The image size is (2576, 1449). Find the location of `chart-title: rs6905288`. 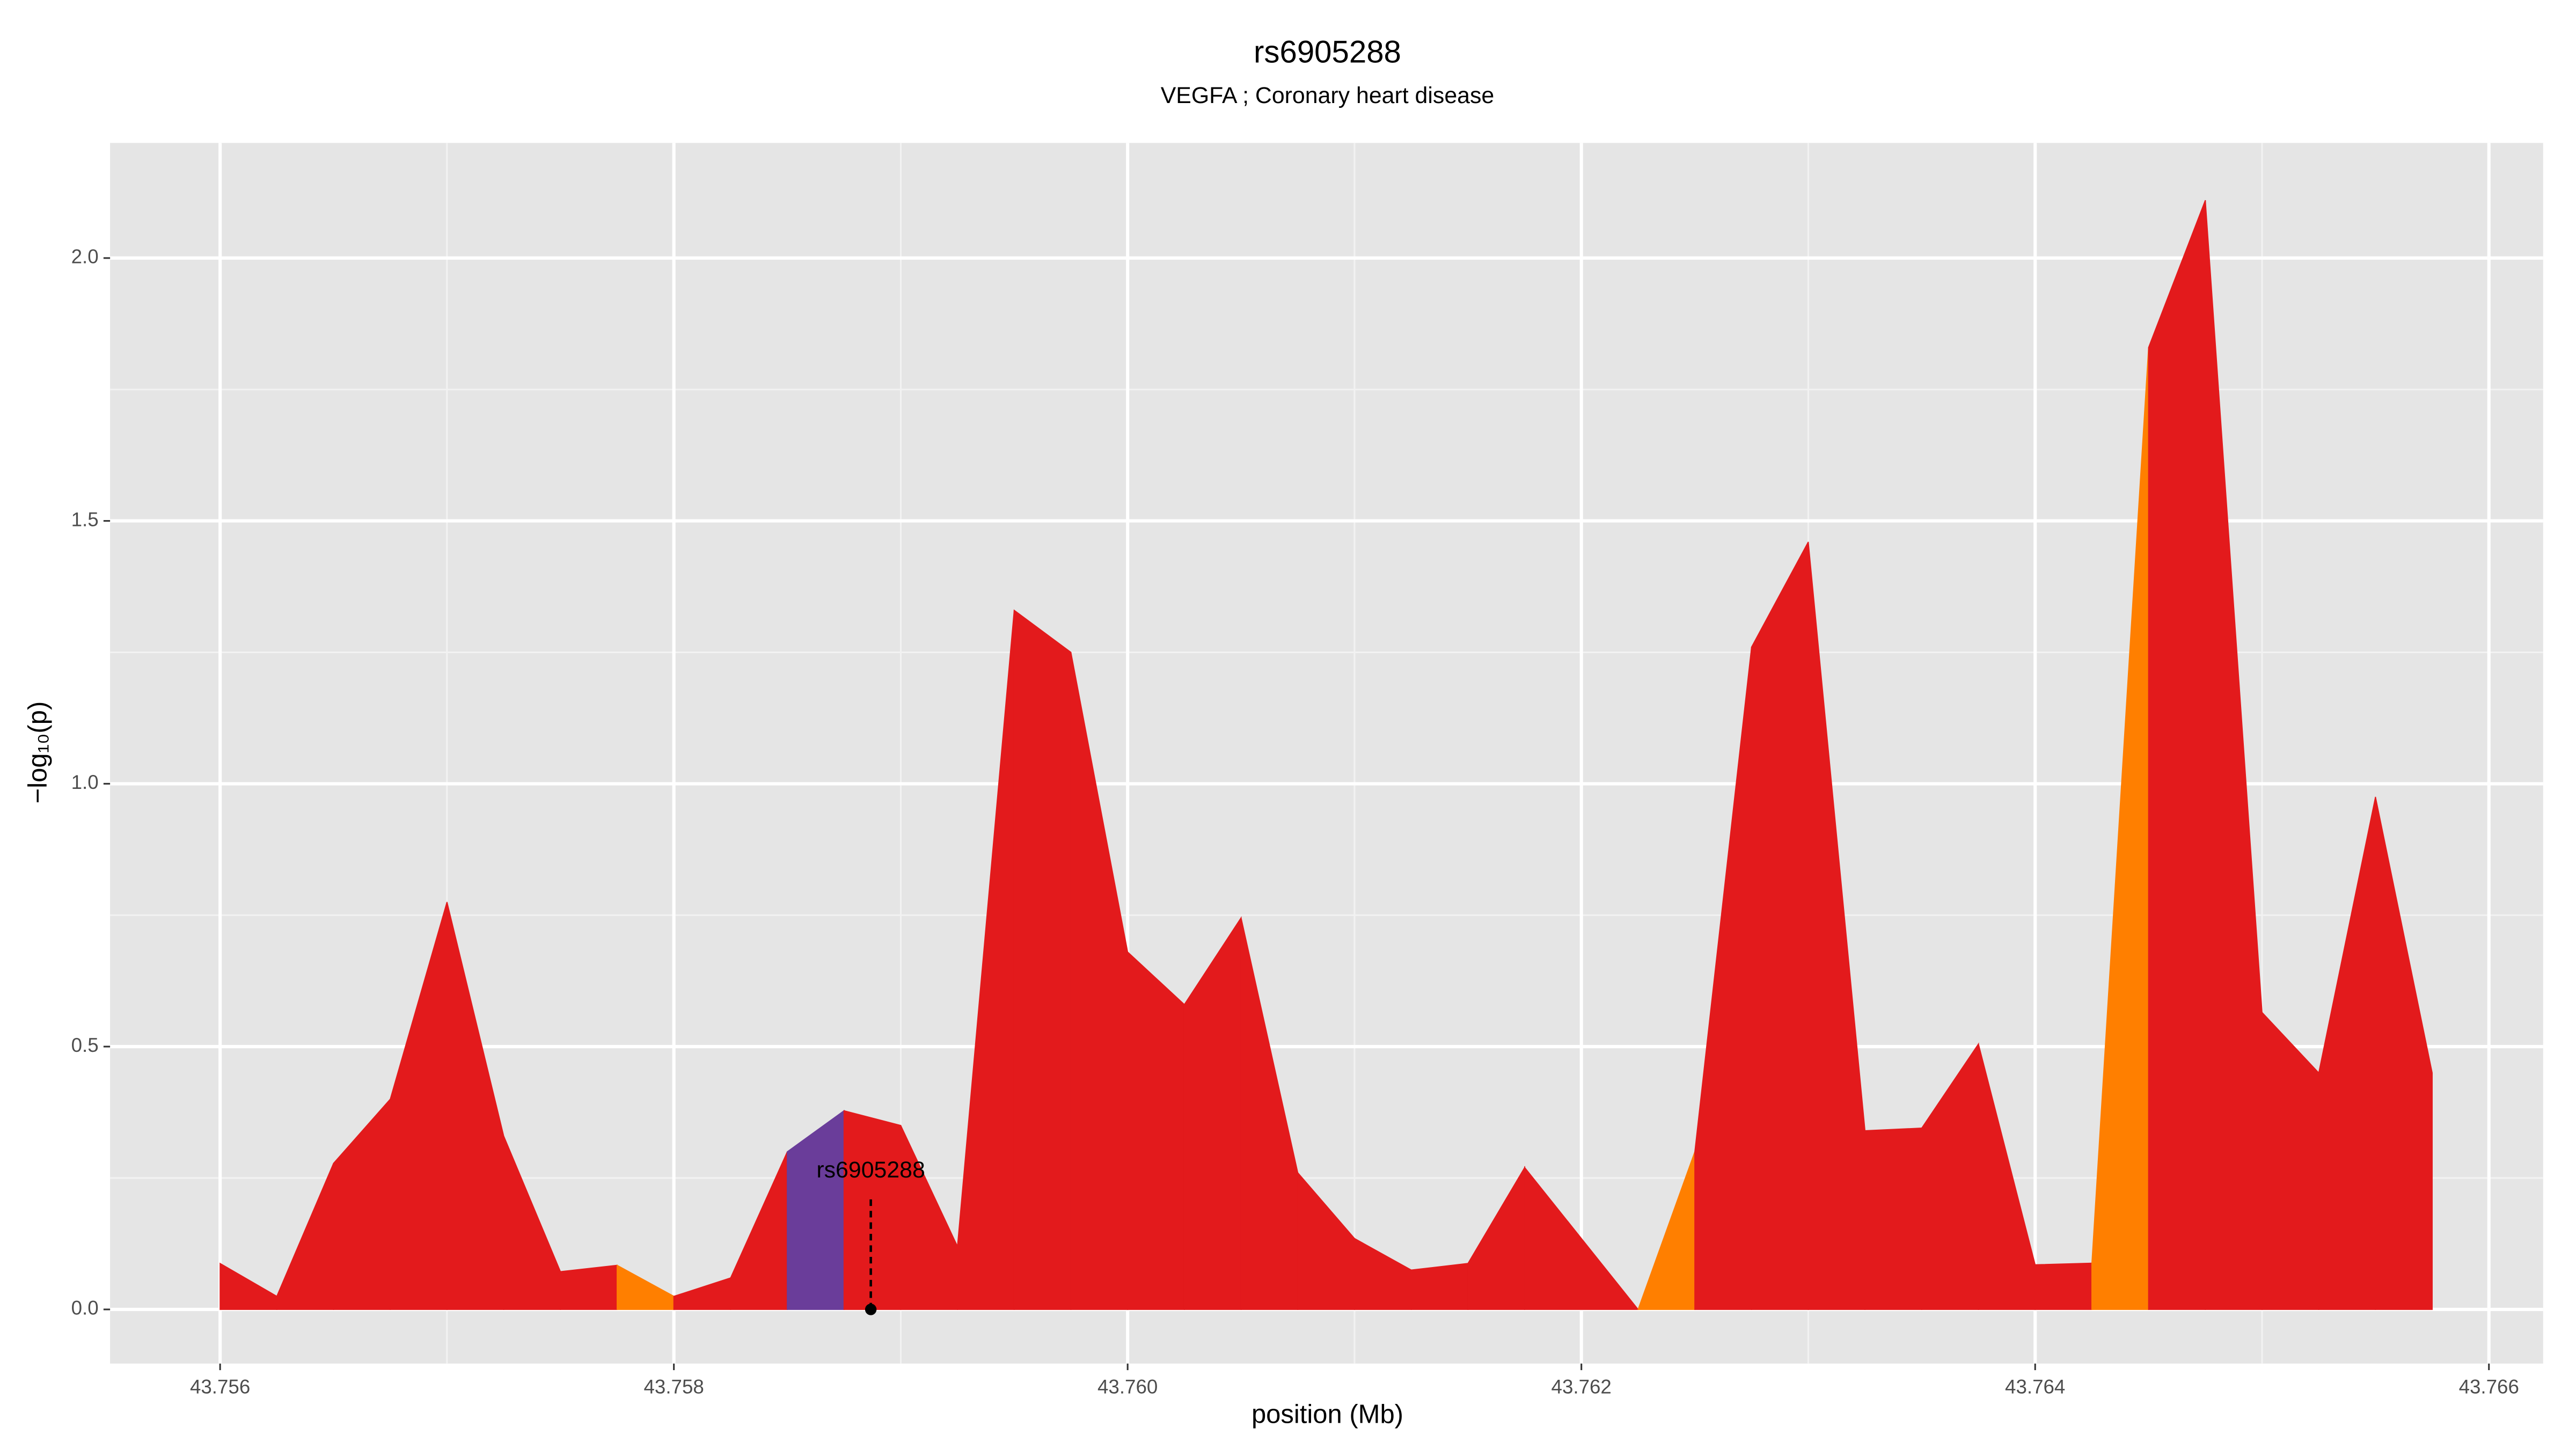

chart-title: rs6905288 is located at coordinates (1327, 51).